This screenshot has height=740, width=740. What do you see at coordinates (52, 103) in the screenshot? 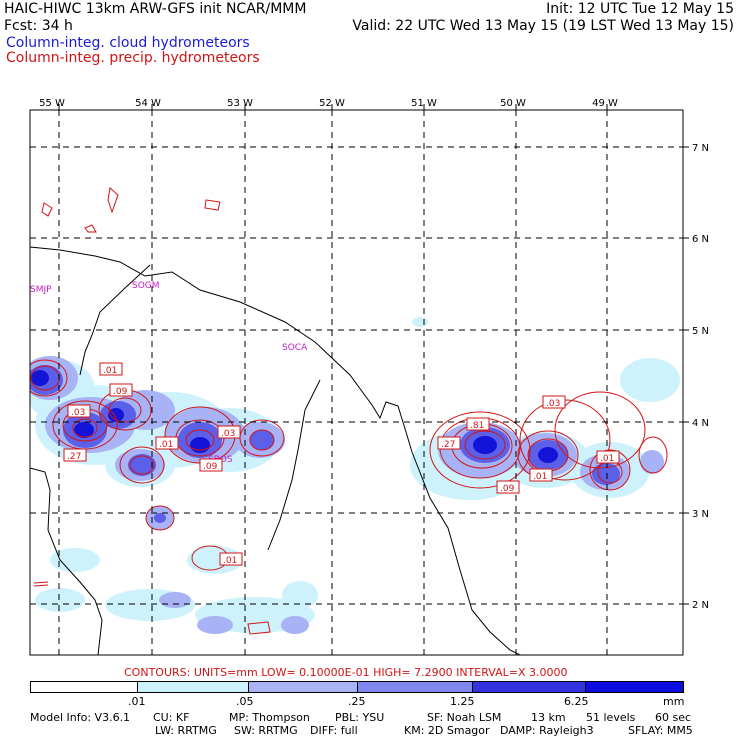
I see `lon-label-55w: 55 W` at bounding box center [52, 103].